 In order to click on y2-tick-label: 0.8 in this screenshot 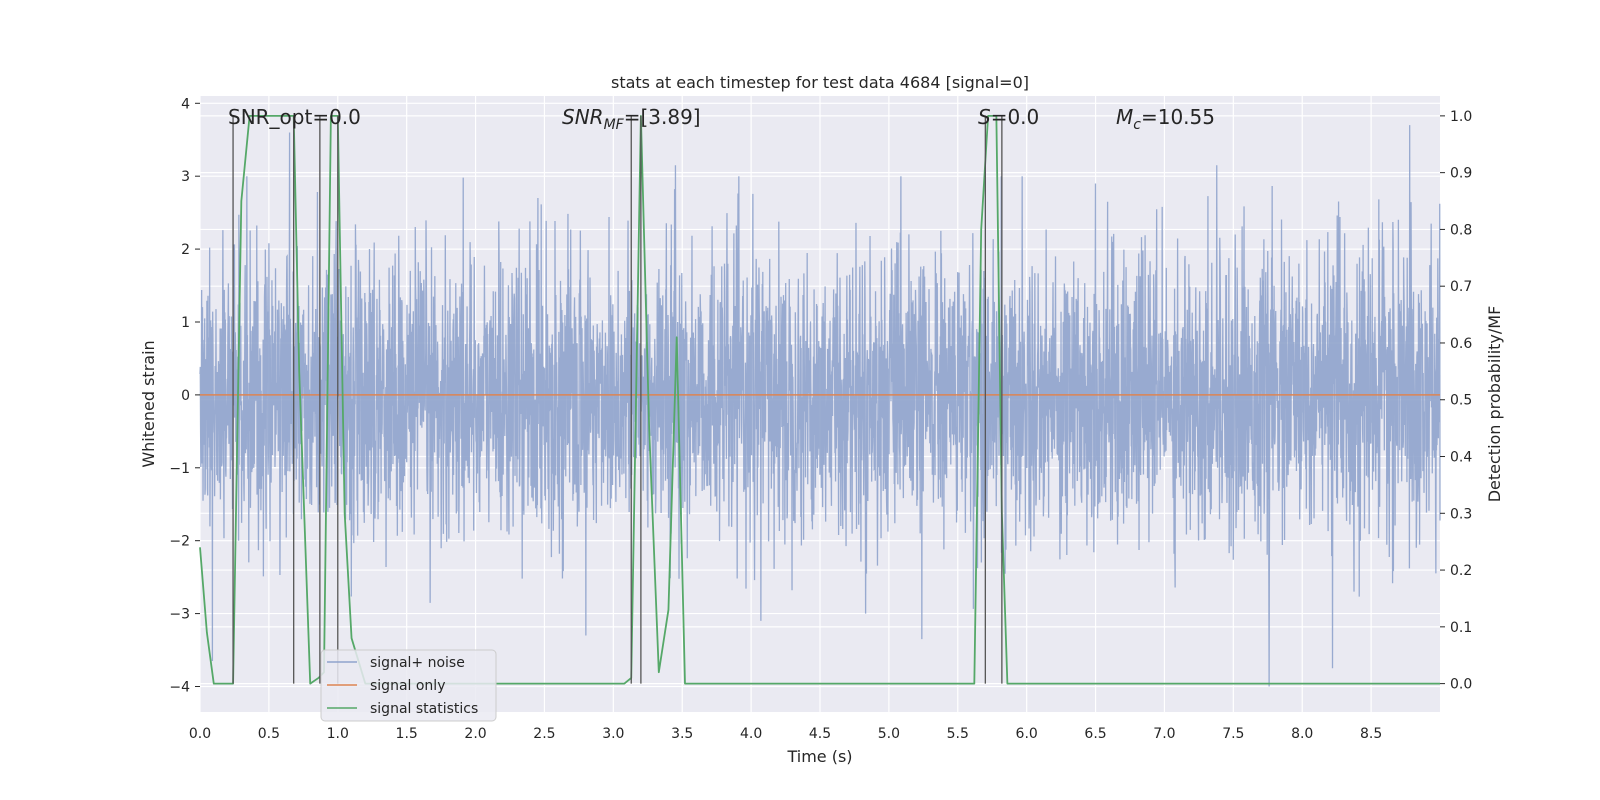, I will do `click(1461, 230)`.